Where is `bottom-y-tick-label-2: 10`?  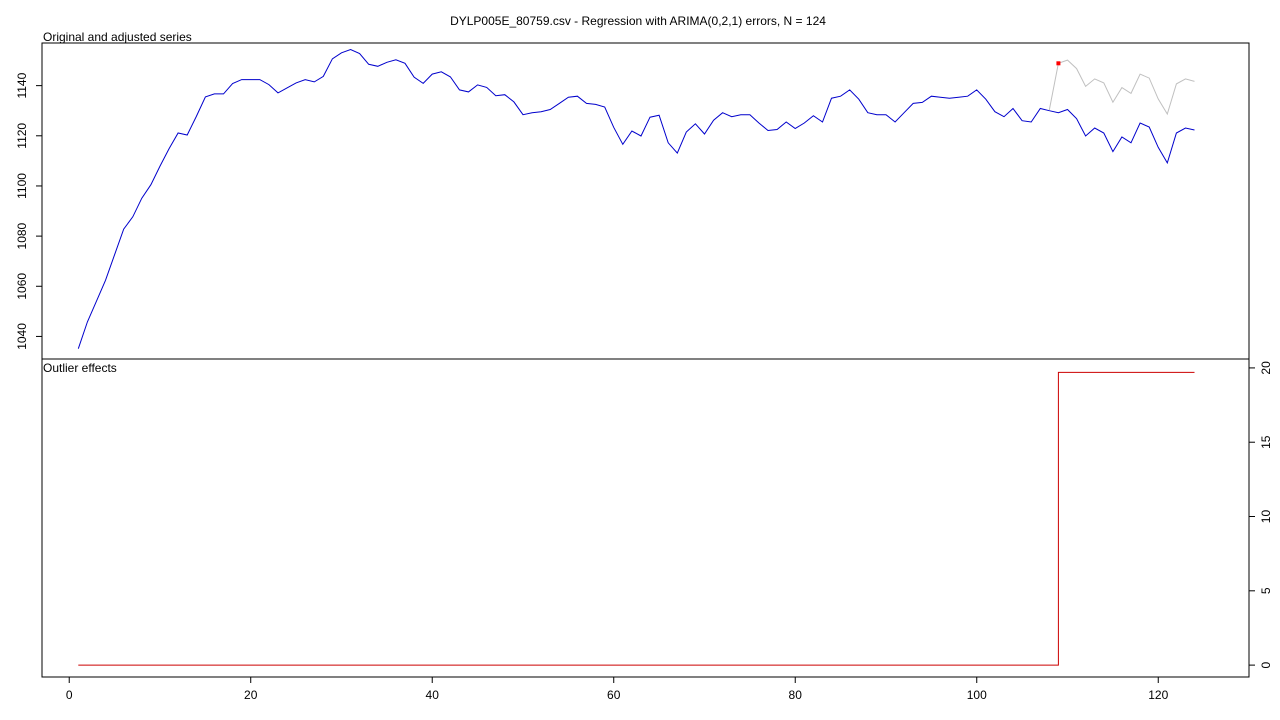
bottom-y-tick-label-2: 10 is located at coordinates (1266, 517).